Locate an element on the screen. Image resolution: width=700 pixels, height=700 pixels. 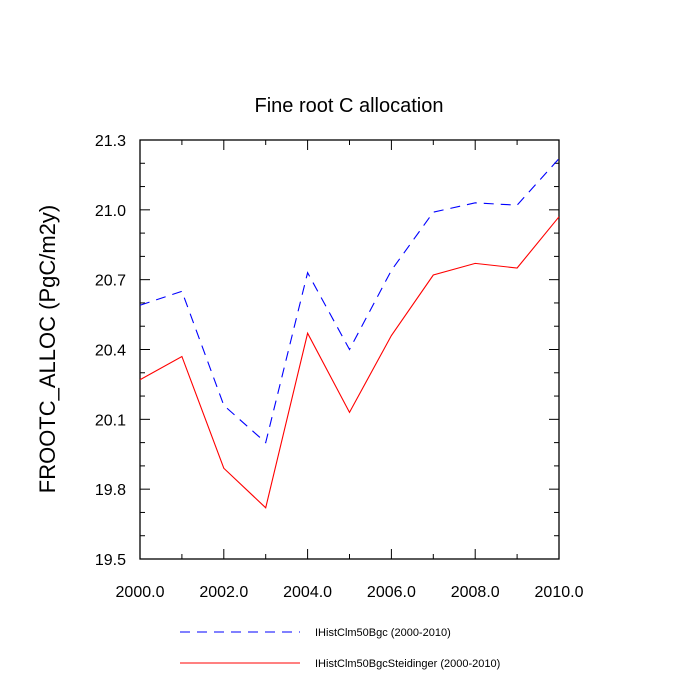
y-tick-label: 21.0 is located at coordinates (110, 211).